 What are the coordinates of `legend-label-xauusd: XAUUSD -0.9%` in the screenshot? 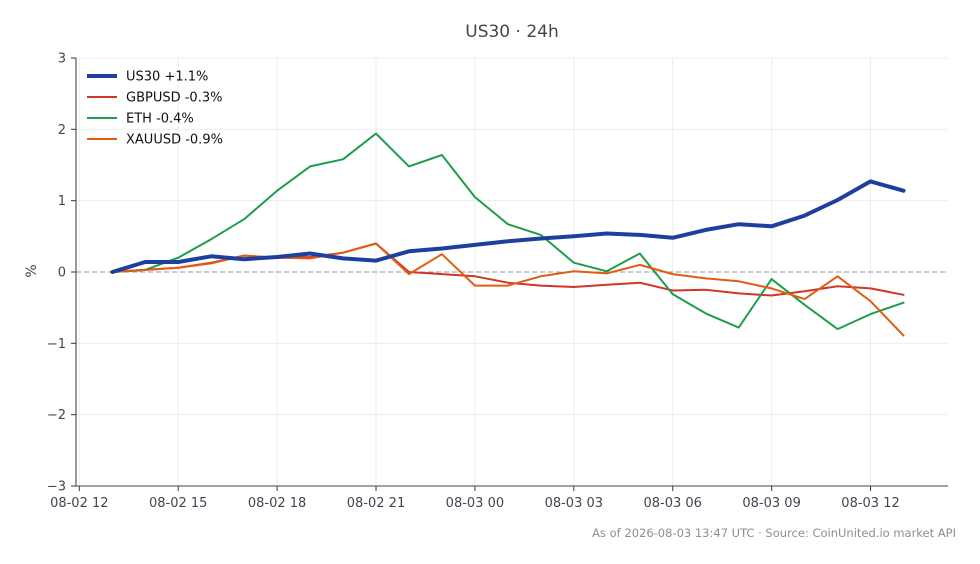 It's located at (174, 140).